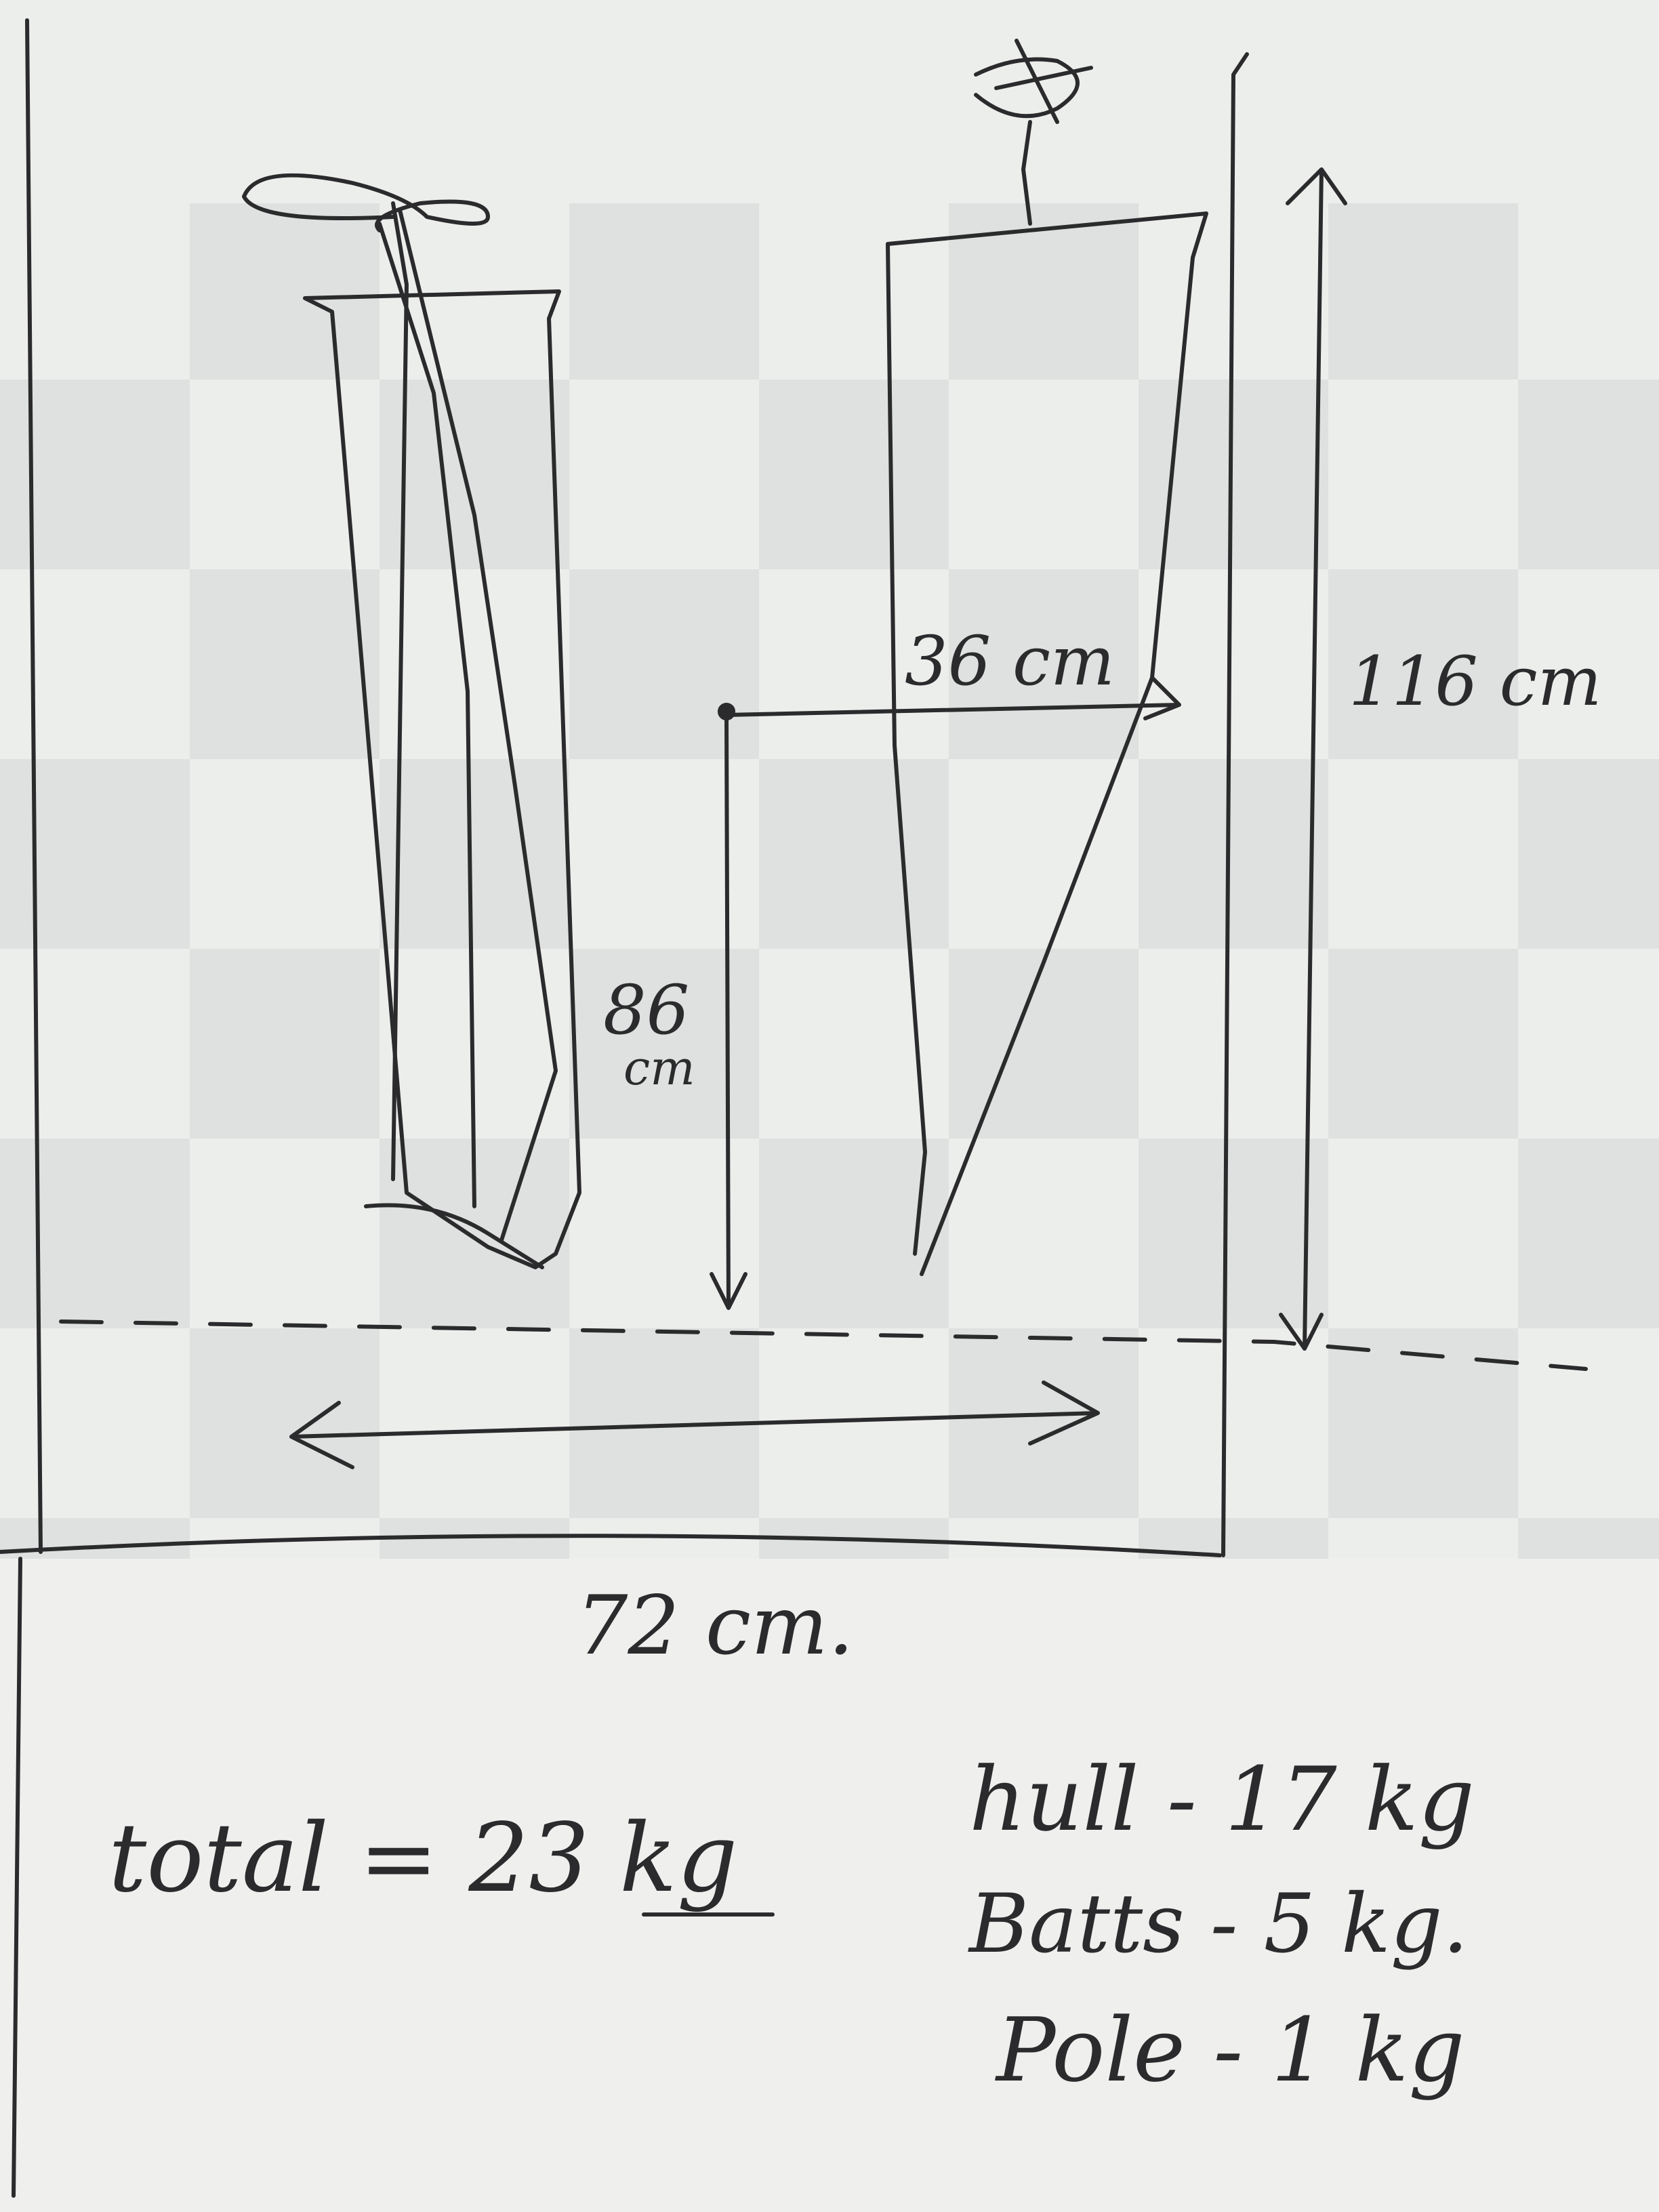 The height and width of the screenshot is (2212, 1659). Describe the element at coordinates (694, 1424) in the screenshot. I see `overall-width-arrow` at that location.